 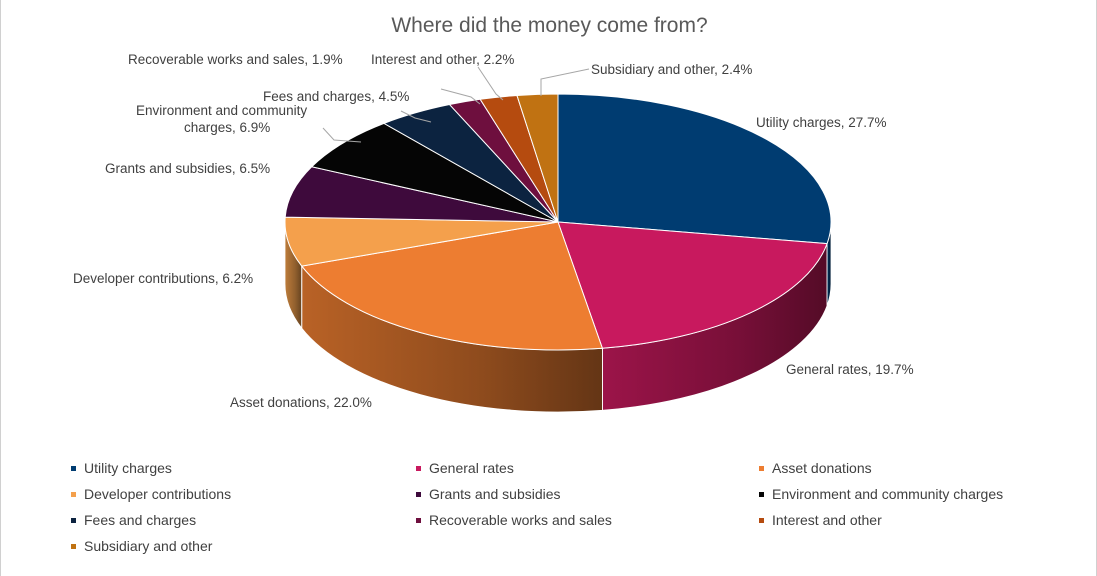 I want to click on legend-item-environment-and-community-charges: Environment and community charges, so click(x=881, y=494).